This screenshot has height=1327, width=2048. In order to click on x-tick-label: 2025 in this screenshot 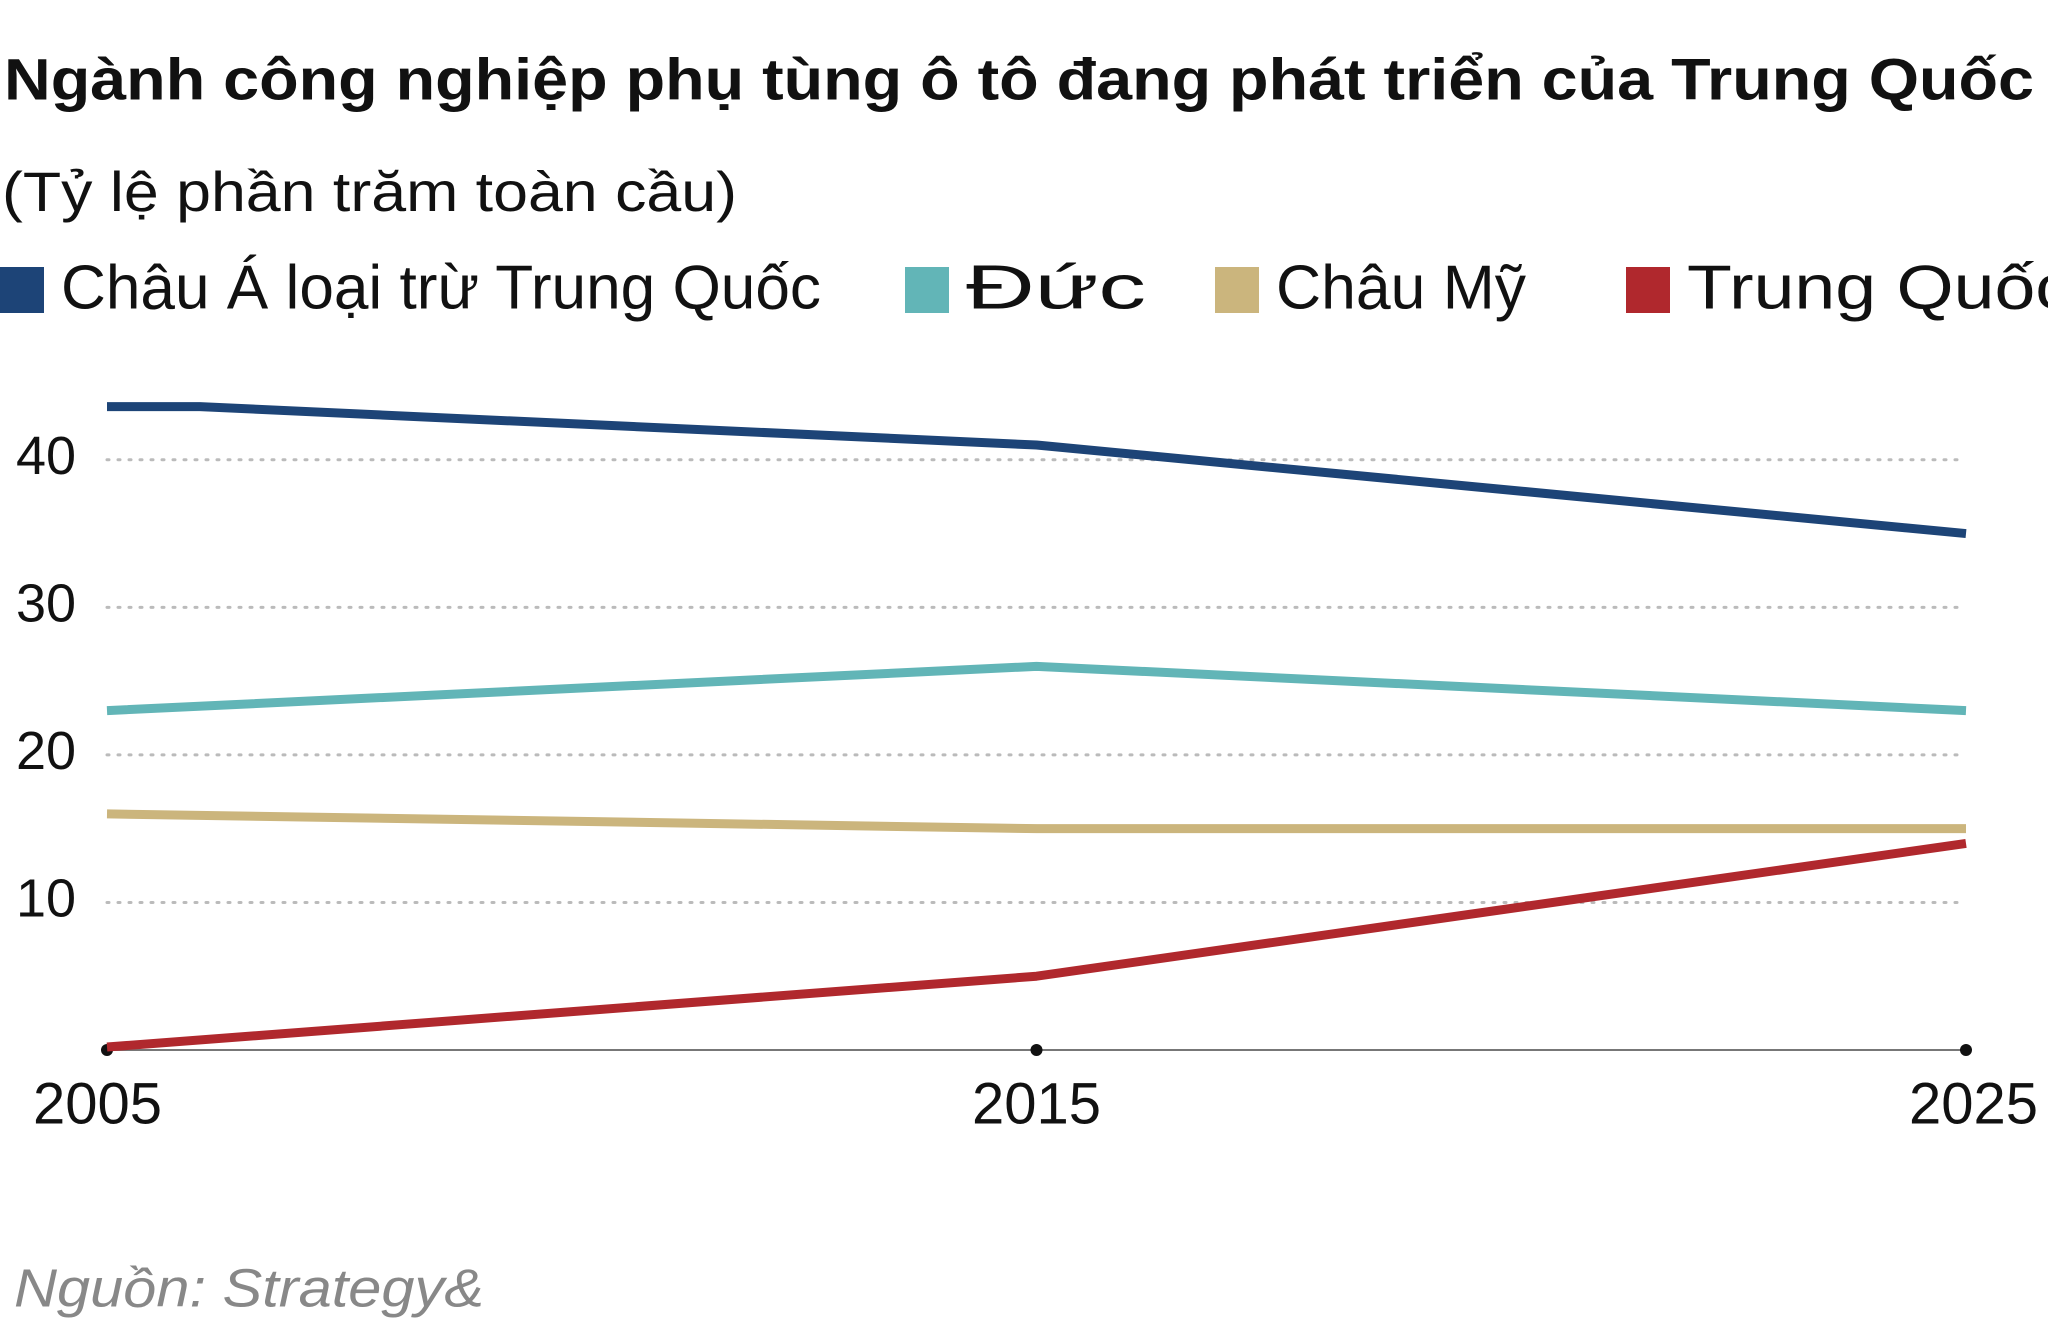, I will do `click(1973, 1103)`.